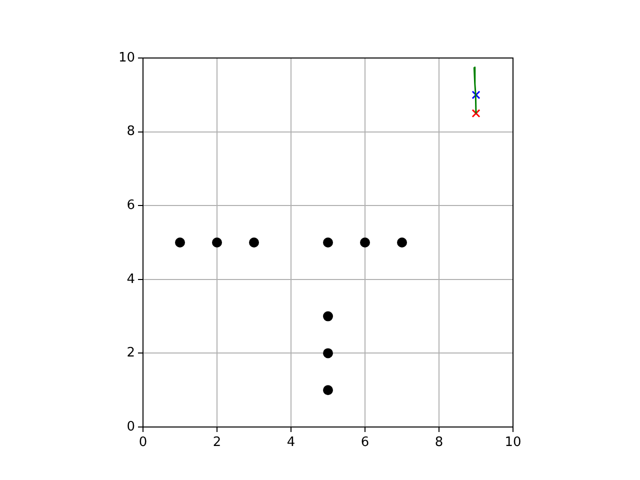  Describe the element at coordinates (130, 205) in the screenshot. I see `y-tick-label: 6` at that location.